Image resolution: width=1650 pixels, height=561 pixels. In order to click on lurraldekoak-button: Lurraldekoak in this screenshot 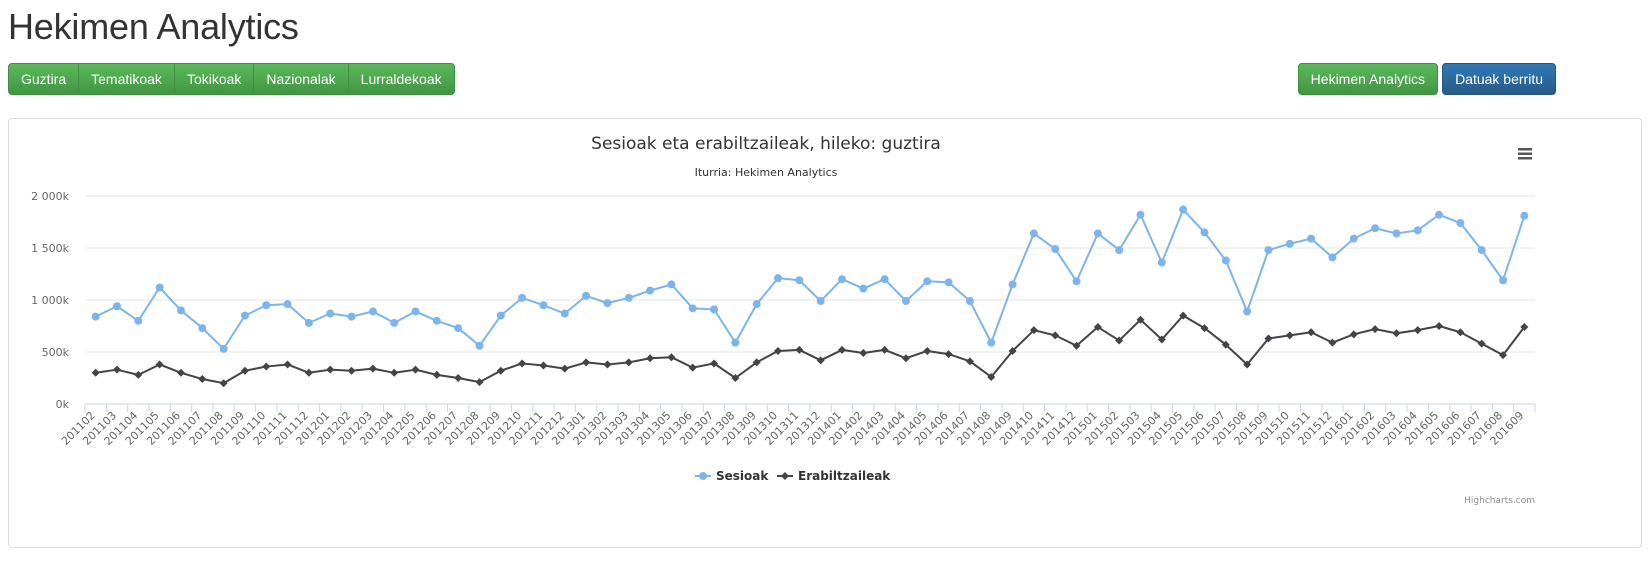, I will do `click(401, 79)`.